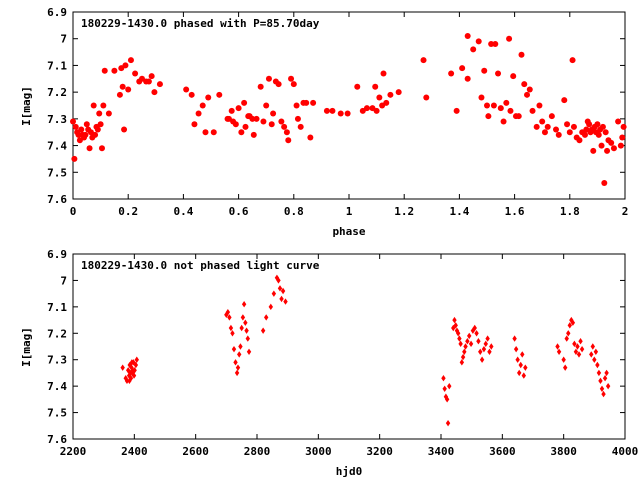  What do you see at coordinates (73, 211) in the screenshot?
I see `x-tick-label: 0` at bounding box center [73, 211].